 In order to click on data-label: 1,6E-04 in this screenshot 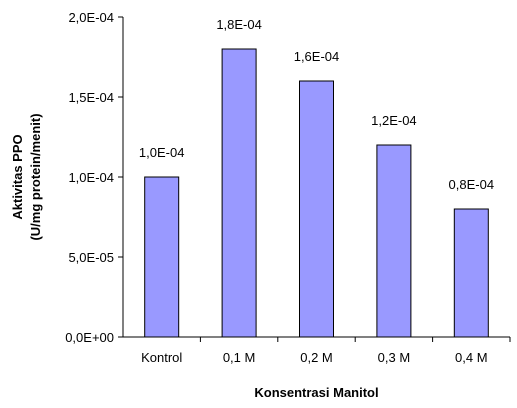, I will do `click(317, 56)`.